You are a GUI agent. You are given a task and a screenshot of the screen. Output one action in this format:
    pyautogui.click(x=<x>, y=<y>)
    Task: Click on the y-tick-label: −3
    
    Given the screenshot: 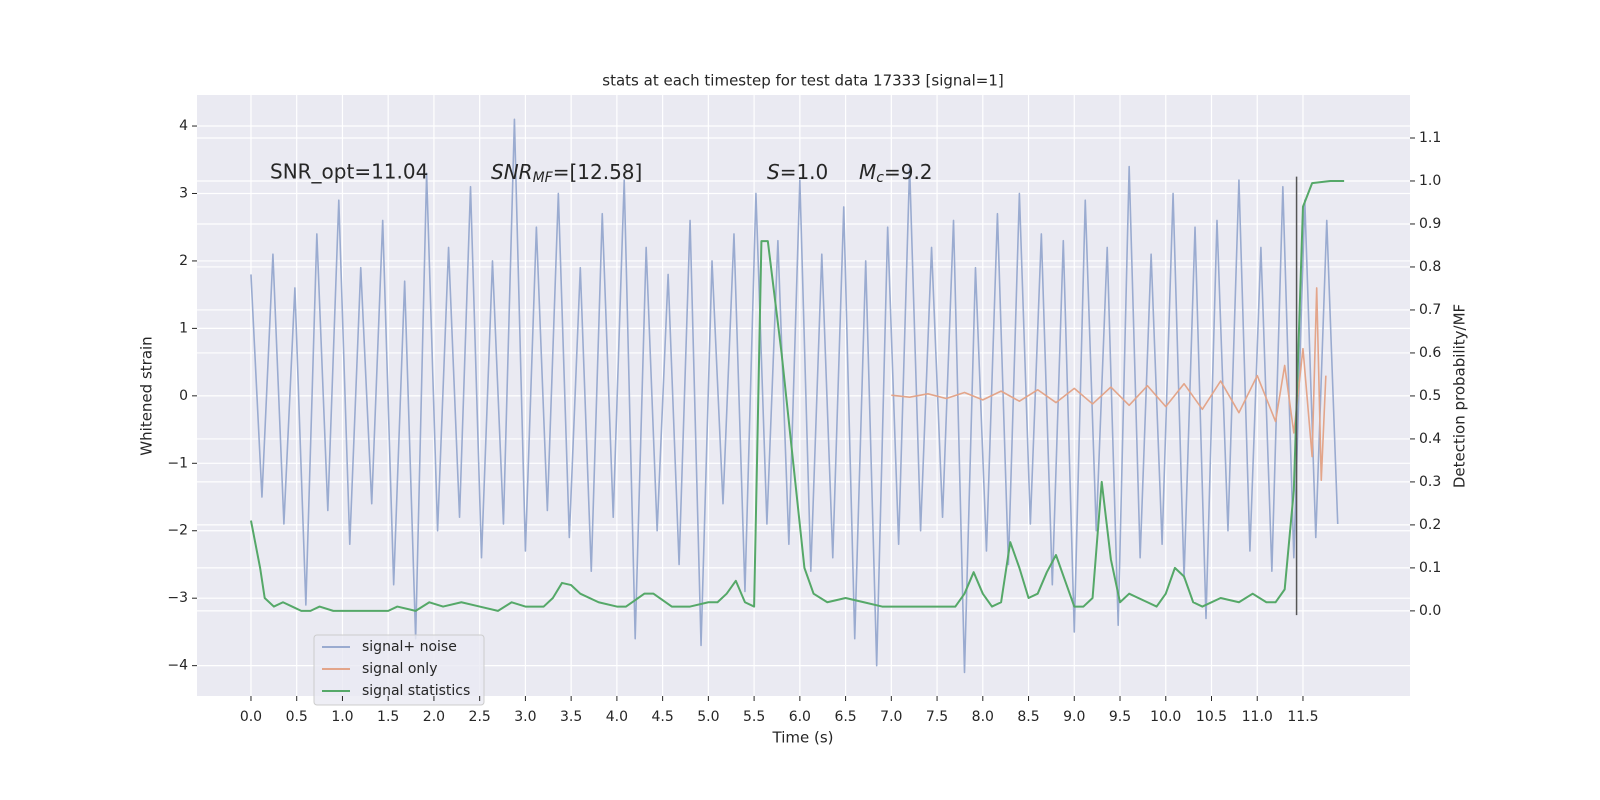 What is the action you would take?
    pyautogui.click(x=177, y=598)
    